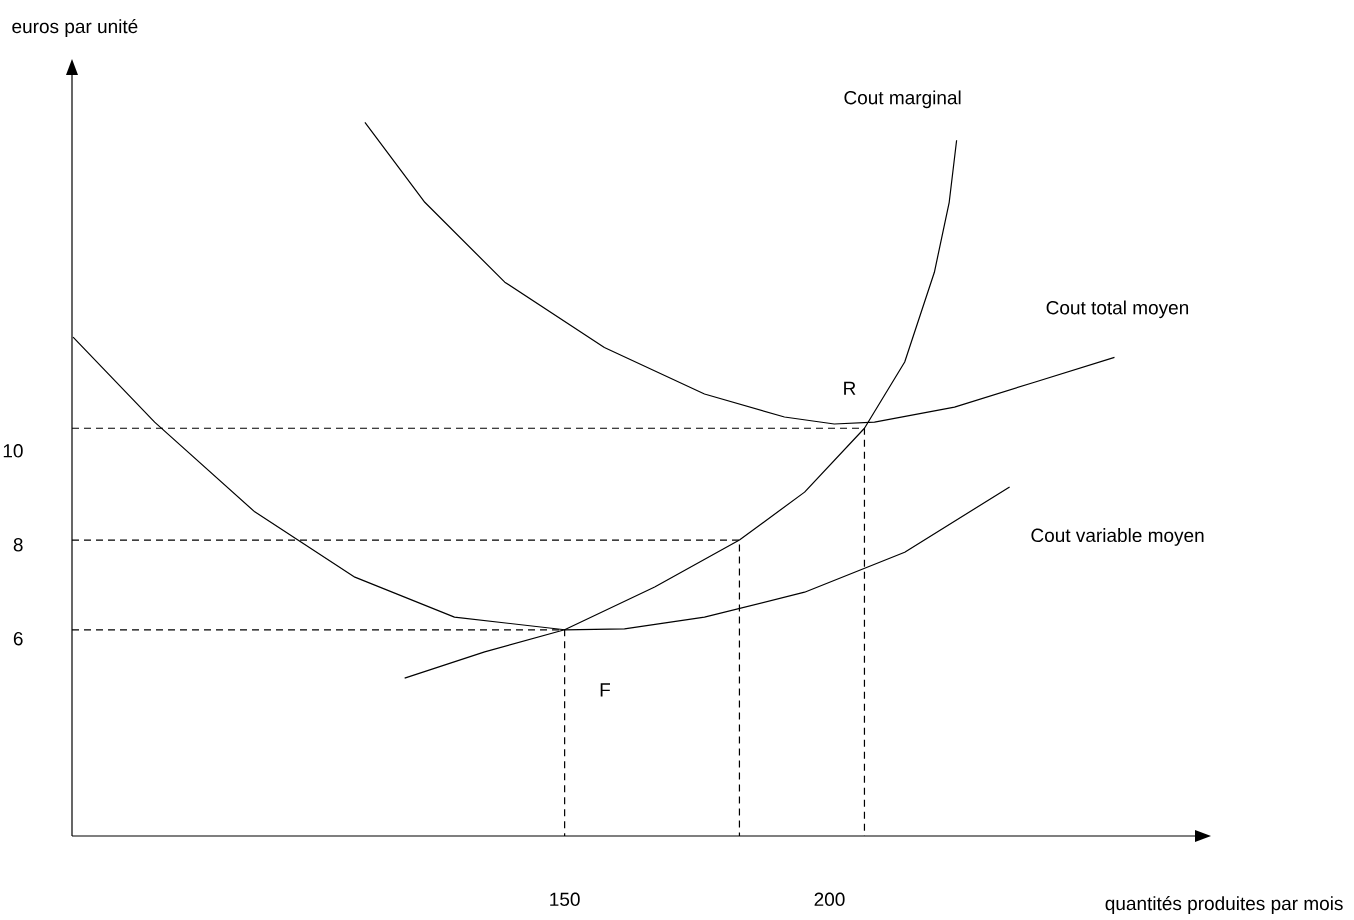 Image resolution: width=1354 pixels, height=920 pixels. I want to click on text: Cout variable moyen, so click(1117, 537).